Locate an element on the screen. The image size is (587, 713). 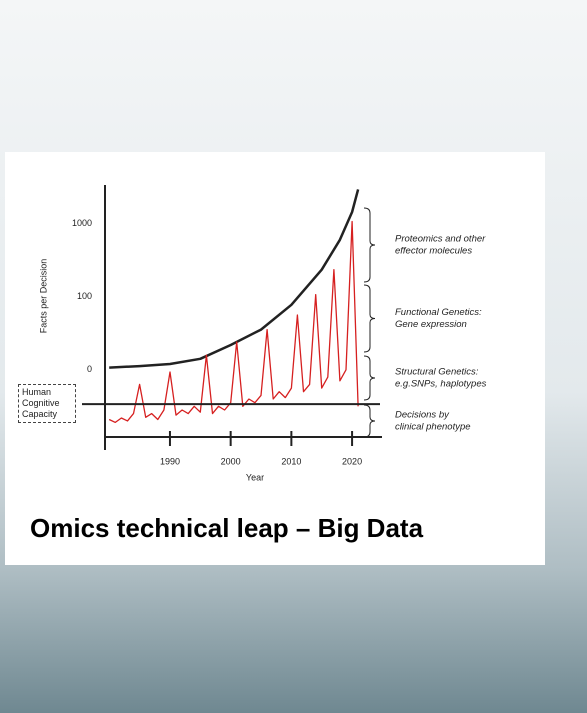
x-tick-label: 2010 is located at coordinates (291, 461).